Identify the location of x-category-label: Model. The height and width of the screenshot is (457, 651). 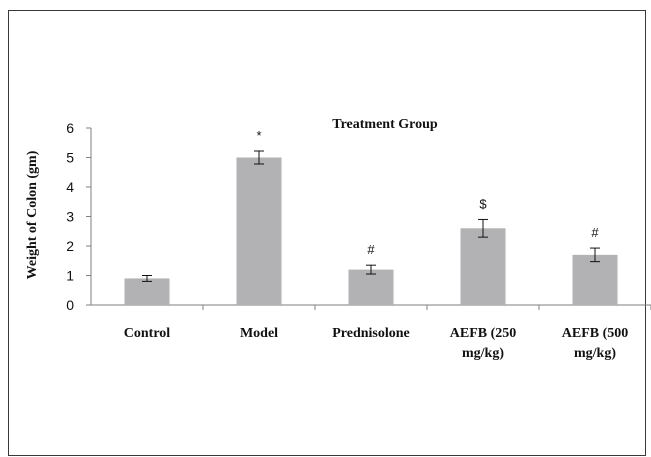
(259, 333).